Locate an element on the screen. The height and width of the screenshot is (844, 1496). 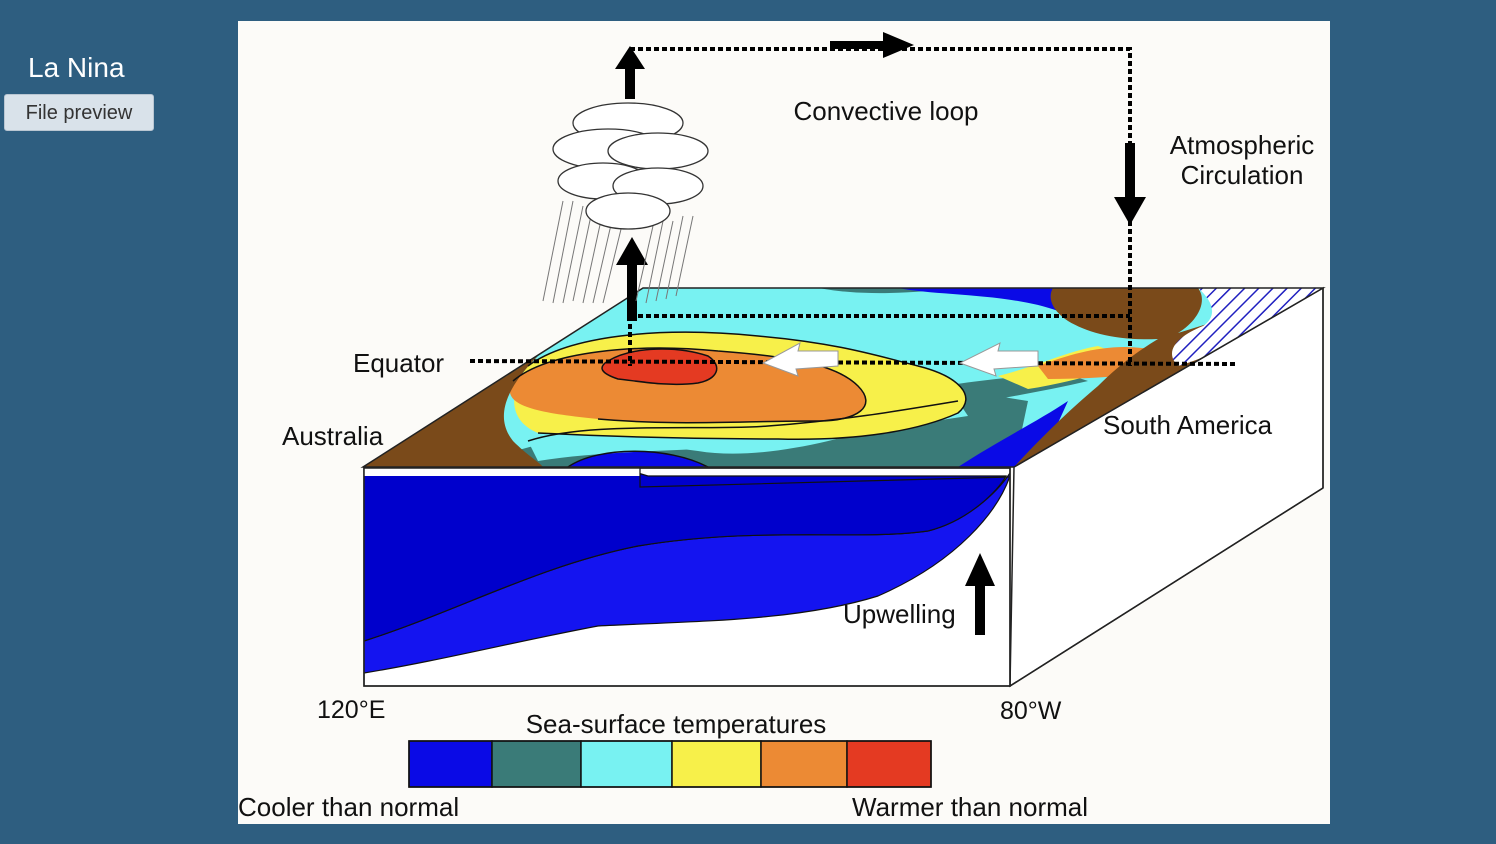
legend-title: Sea-surface temperatures is located at coordinates (676, 724).